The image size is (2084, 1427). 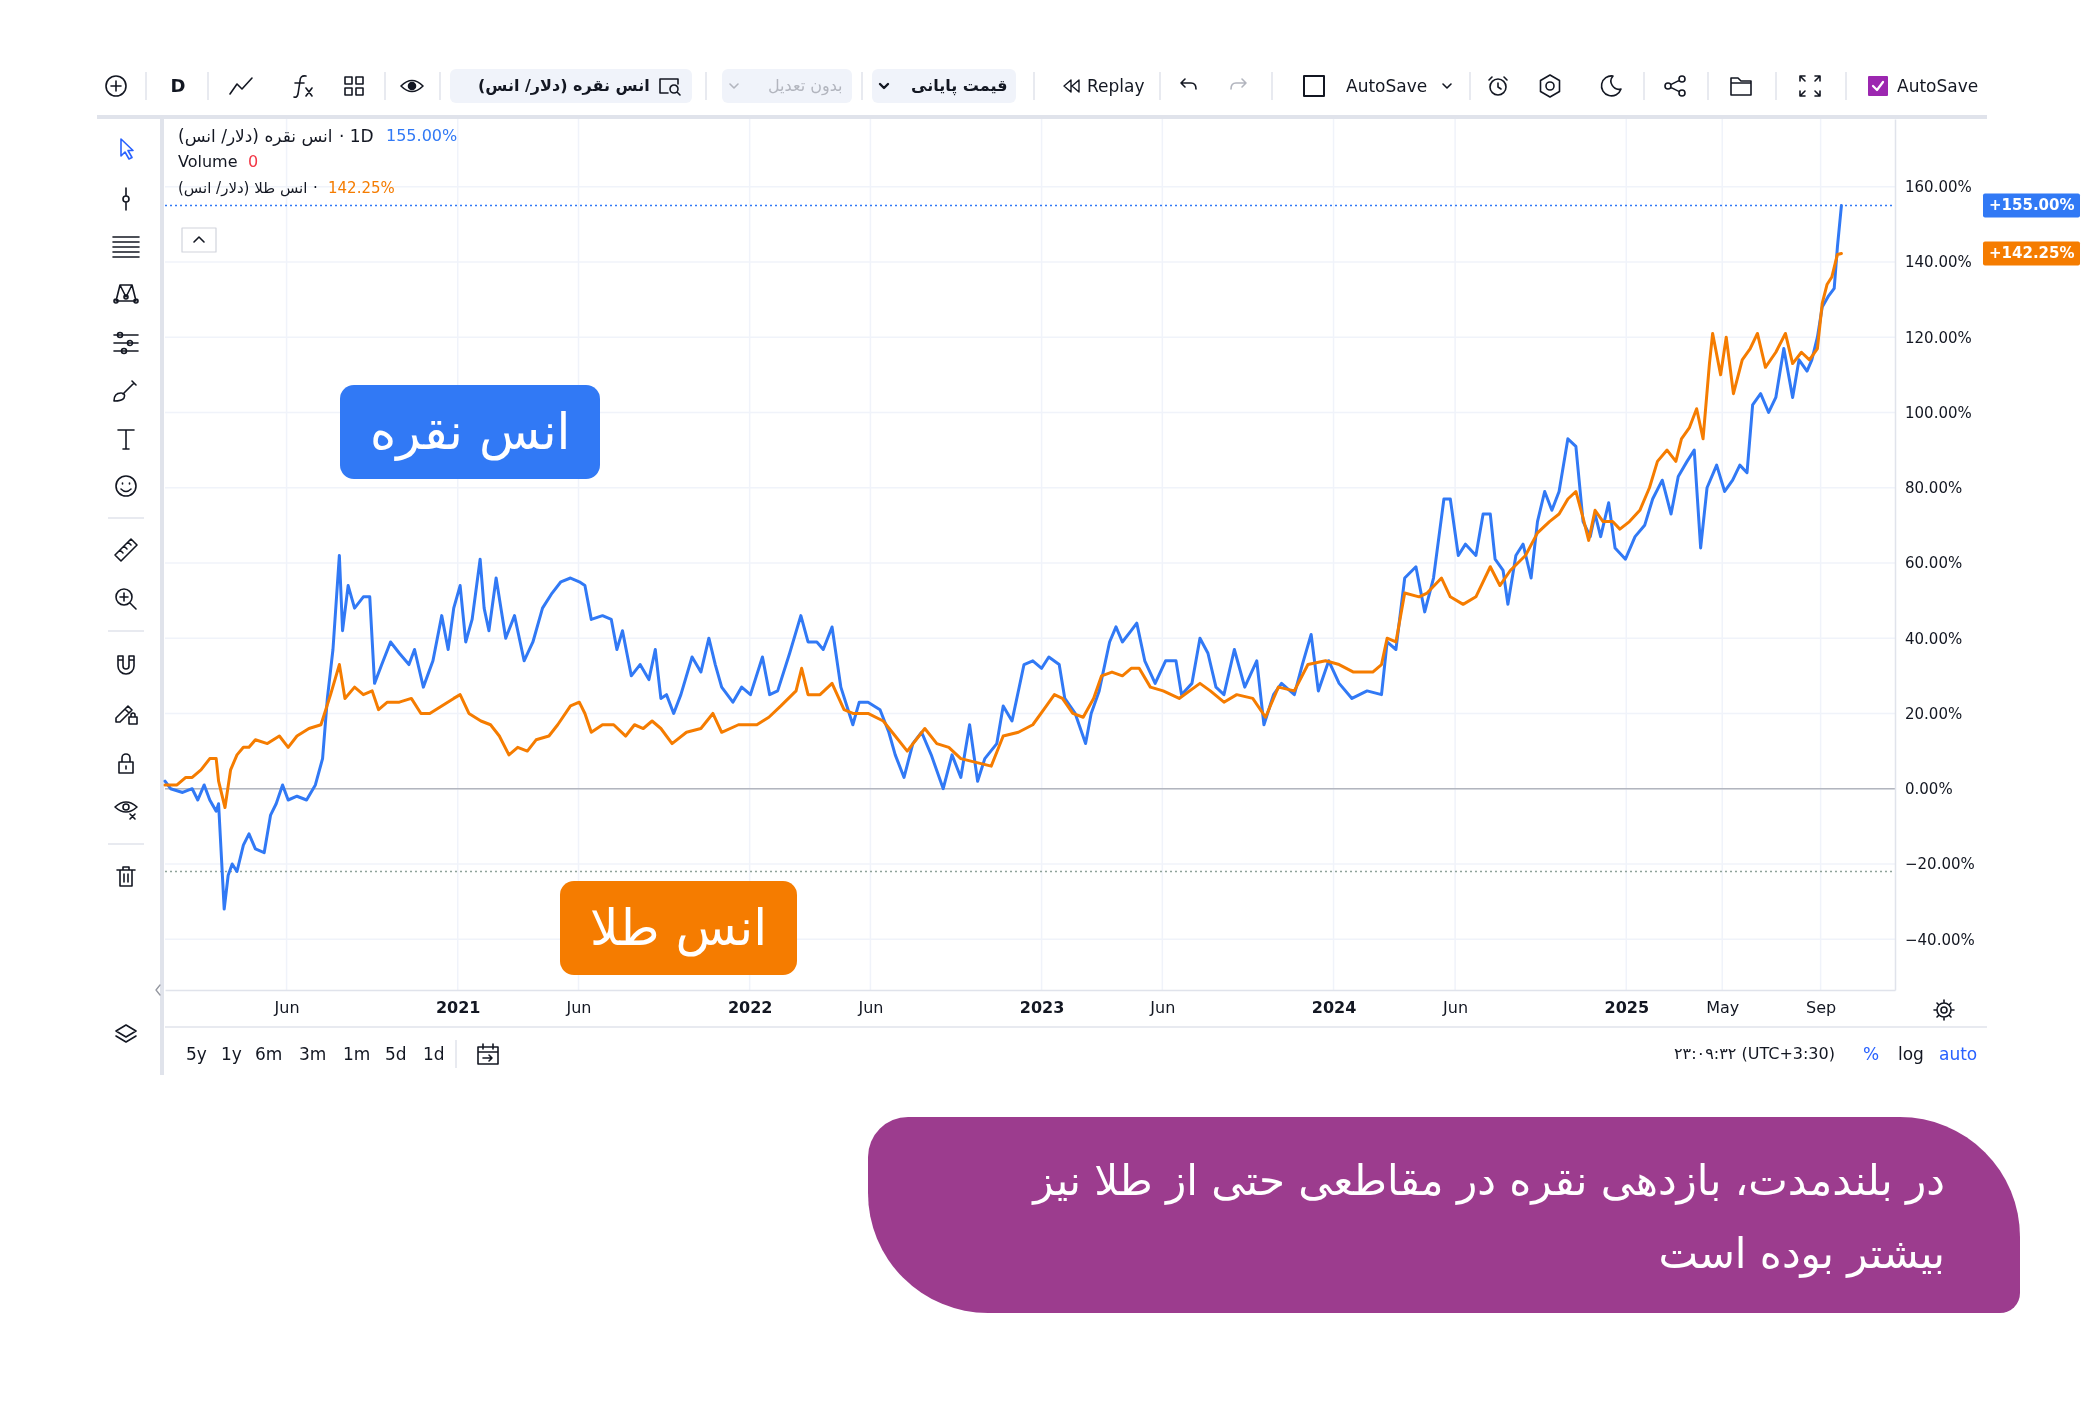 What do you see at coordinates (255, 136) in the screenshot?
I see `annotation: انس نقره (دلار/ انس)` at bounding box center [255, 136].